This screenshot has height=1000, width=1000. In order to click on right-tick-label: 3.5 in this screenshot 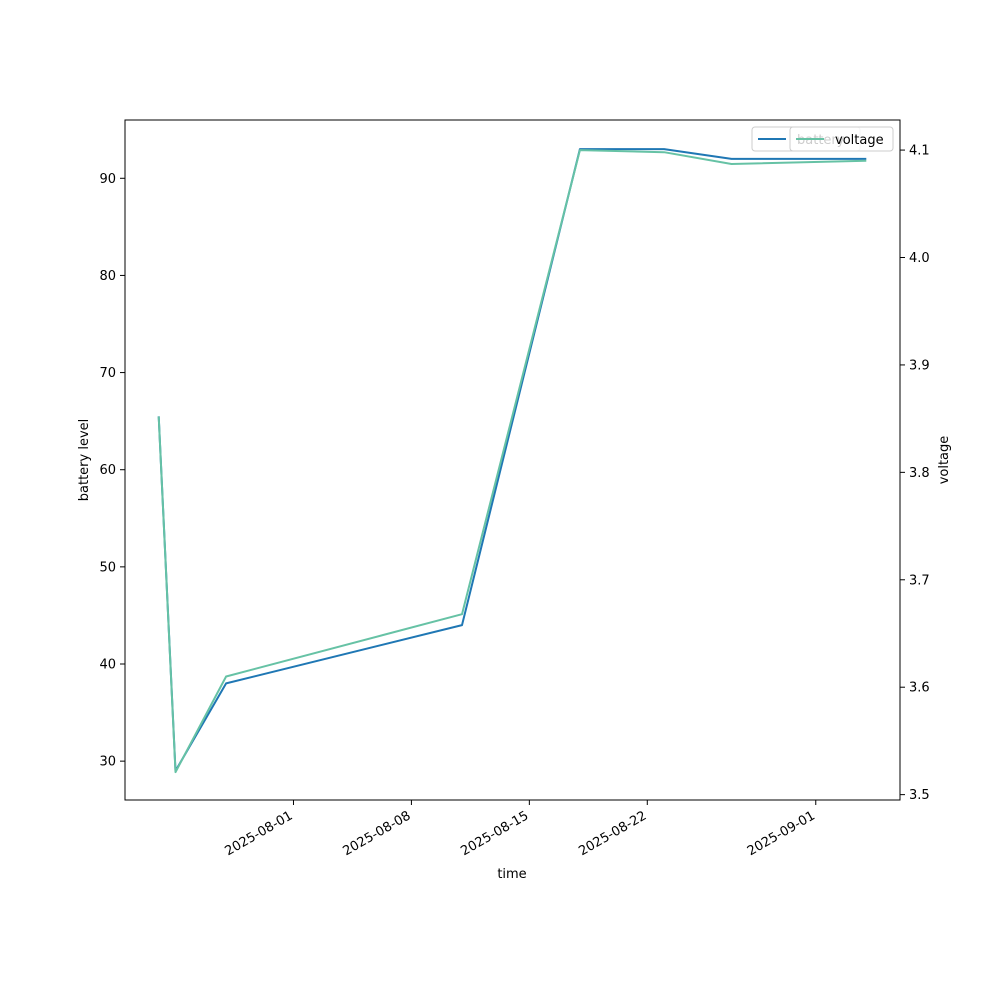, I will do `click(919, 795)`.